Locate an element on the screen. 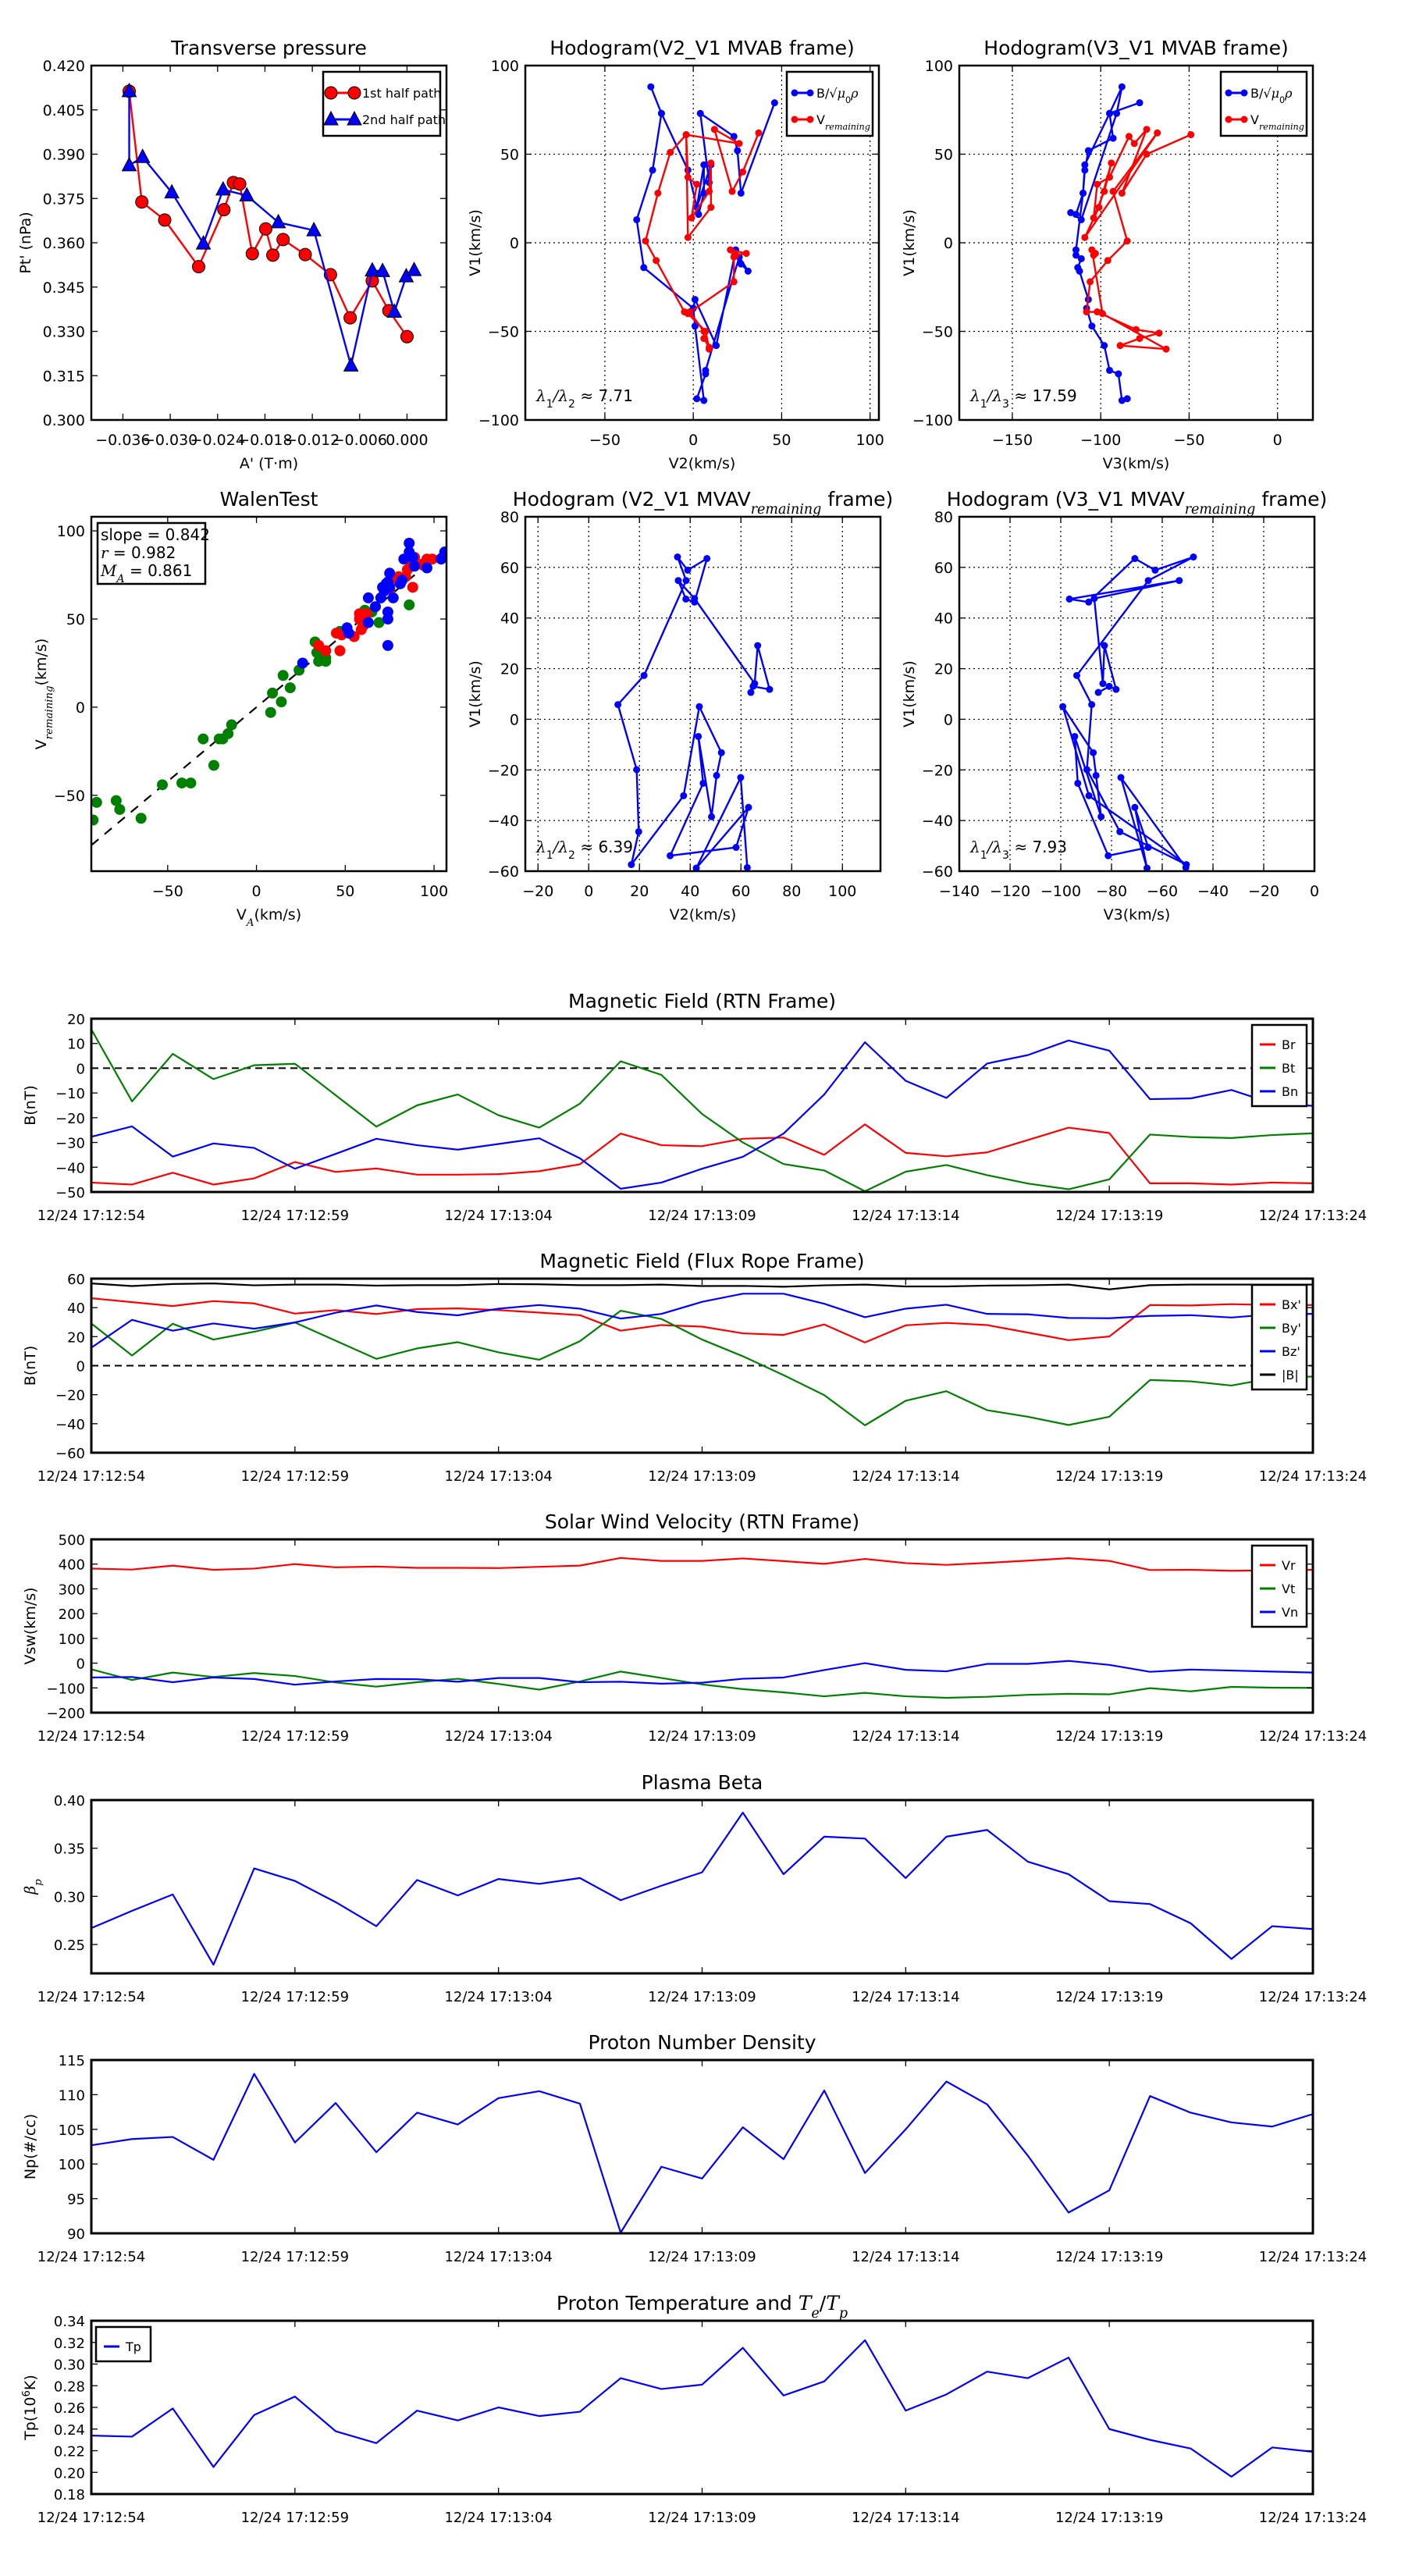 The image size is (1405, 2576). x-tick-label: 12/24 17:12:59 is located at coordinates (295, 1476).